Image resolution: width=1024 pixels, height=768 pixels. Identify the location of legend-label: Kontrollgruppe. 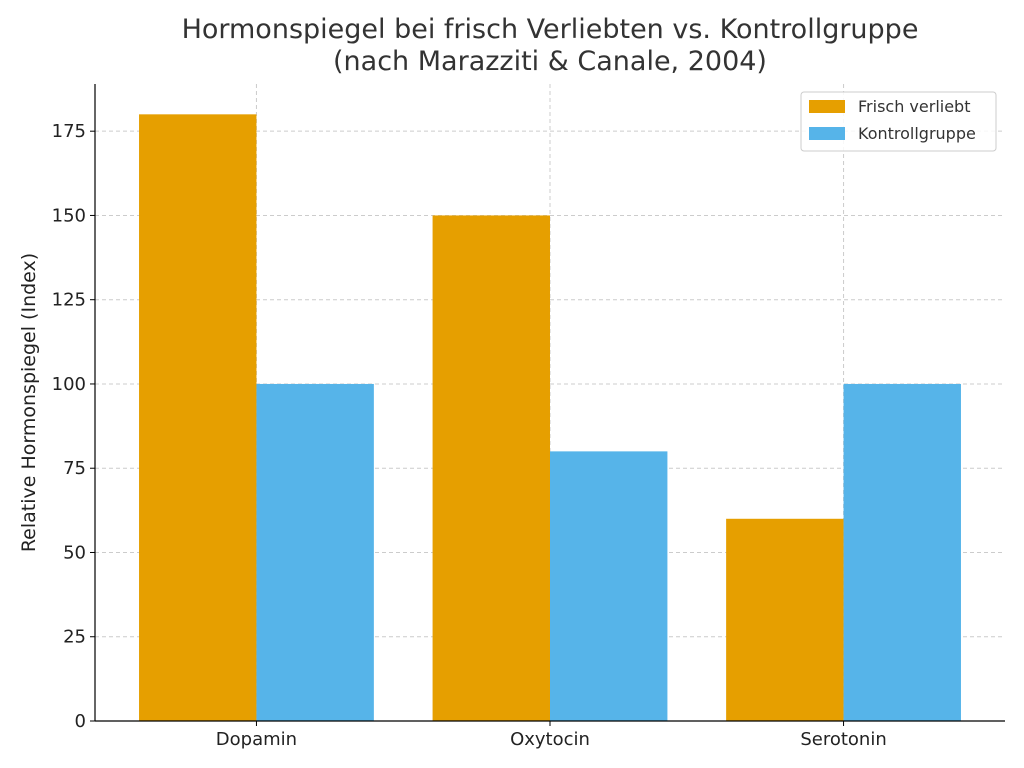
(917, 133).